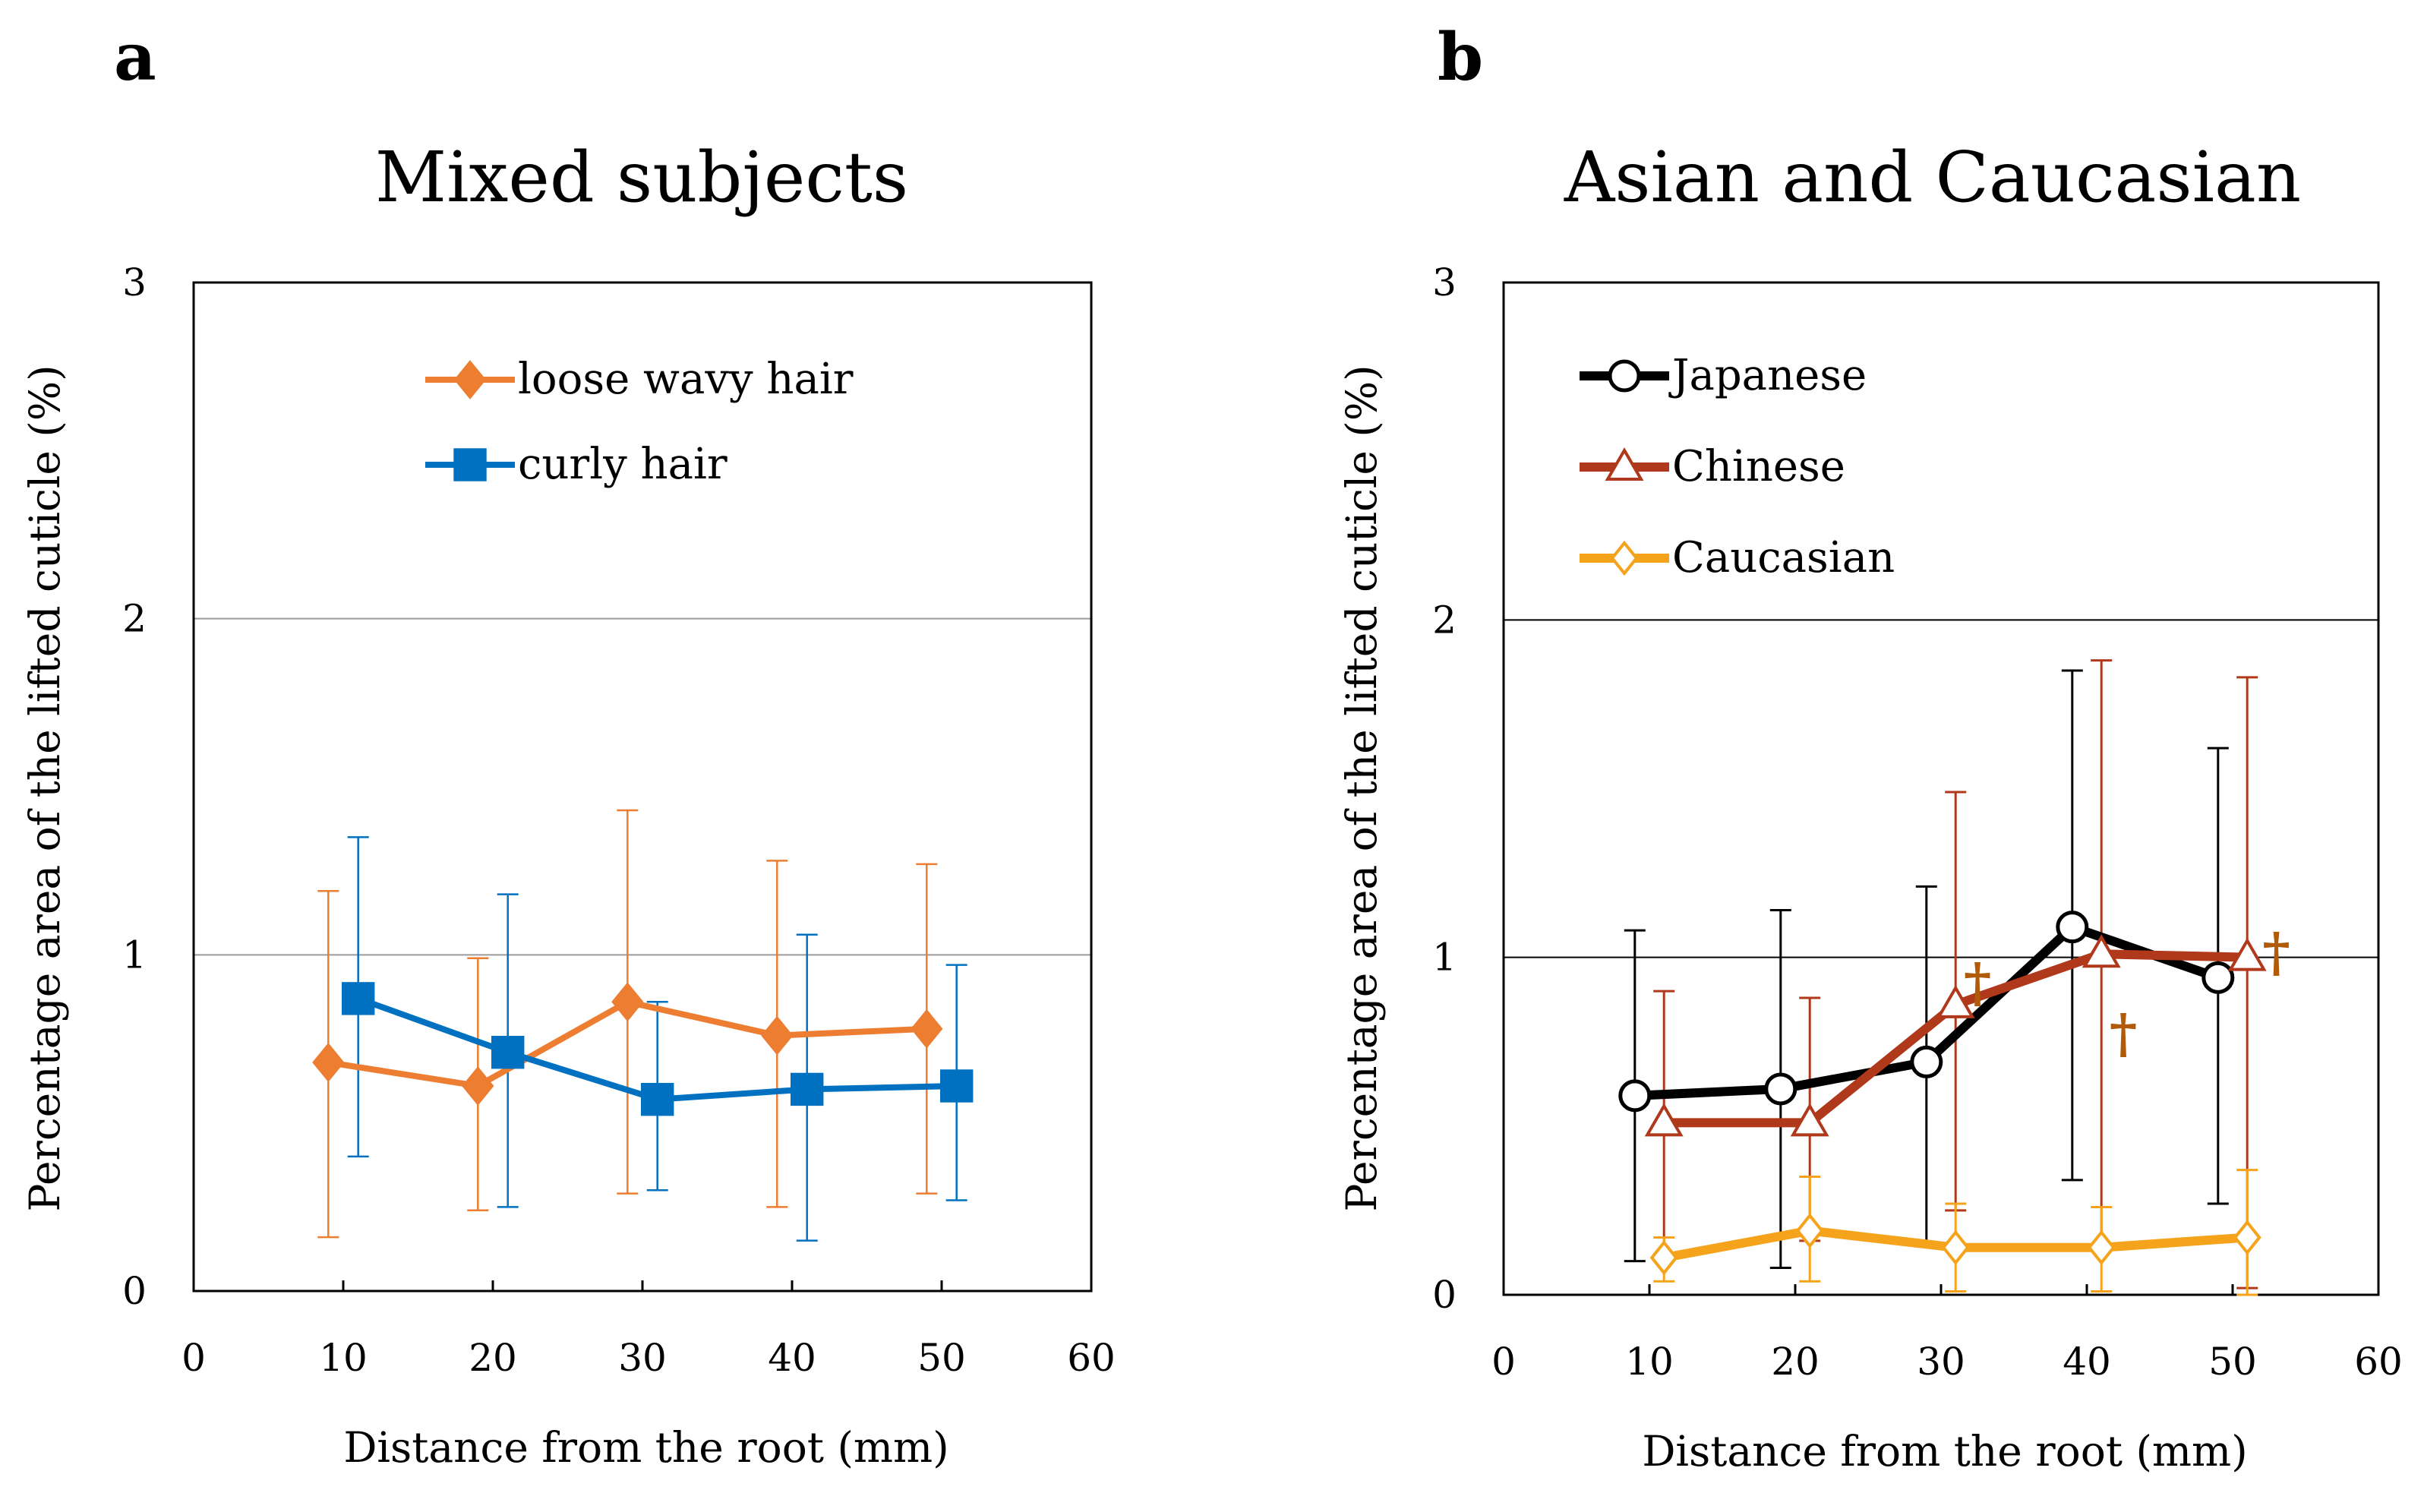 The height and width of the screenshot is (1512, 2424). I want to click on chart-title: Asian and Caucasian, so click(1932, 177).